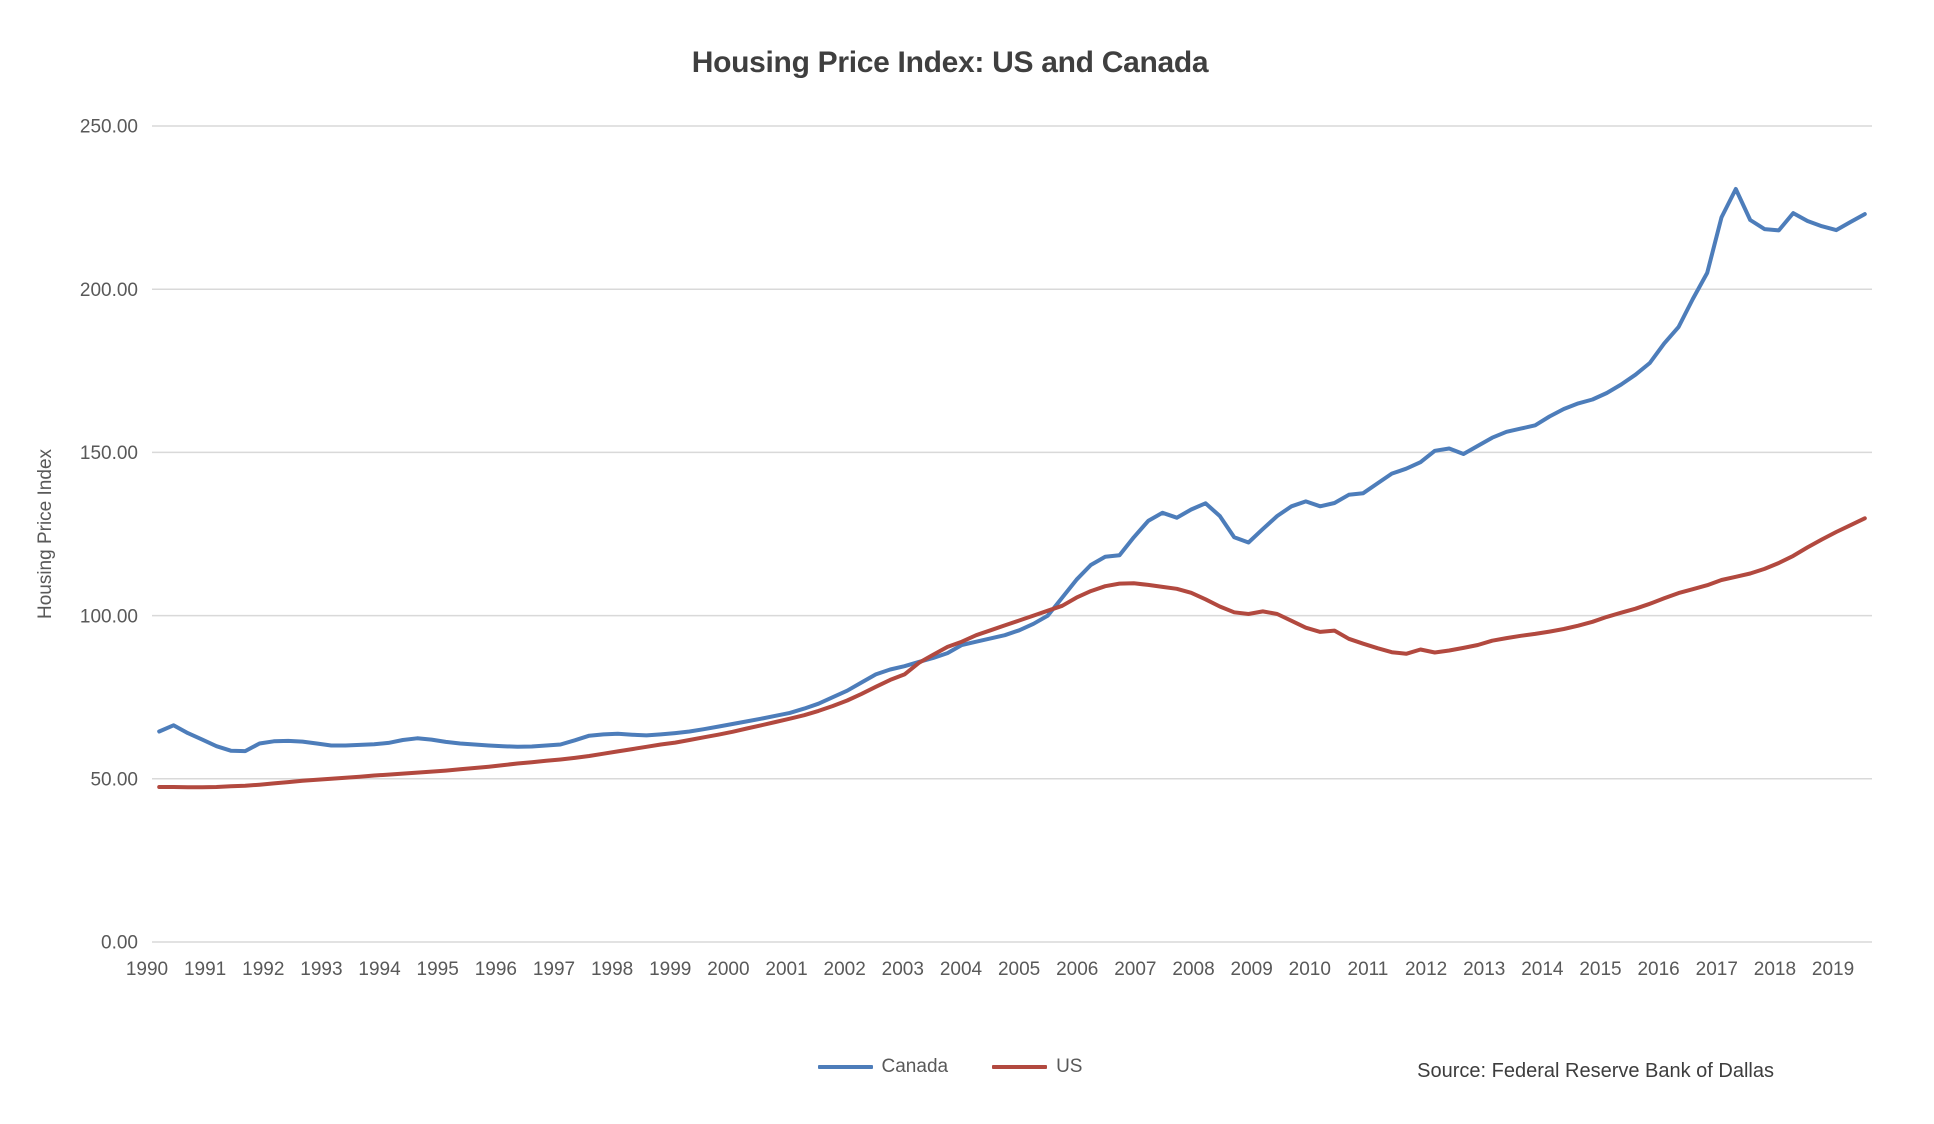  Describe the element at coordinates (1833, 969) in the screenshot. I see `x-tick-label: 2019` at that location.